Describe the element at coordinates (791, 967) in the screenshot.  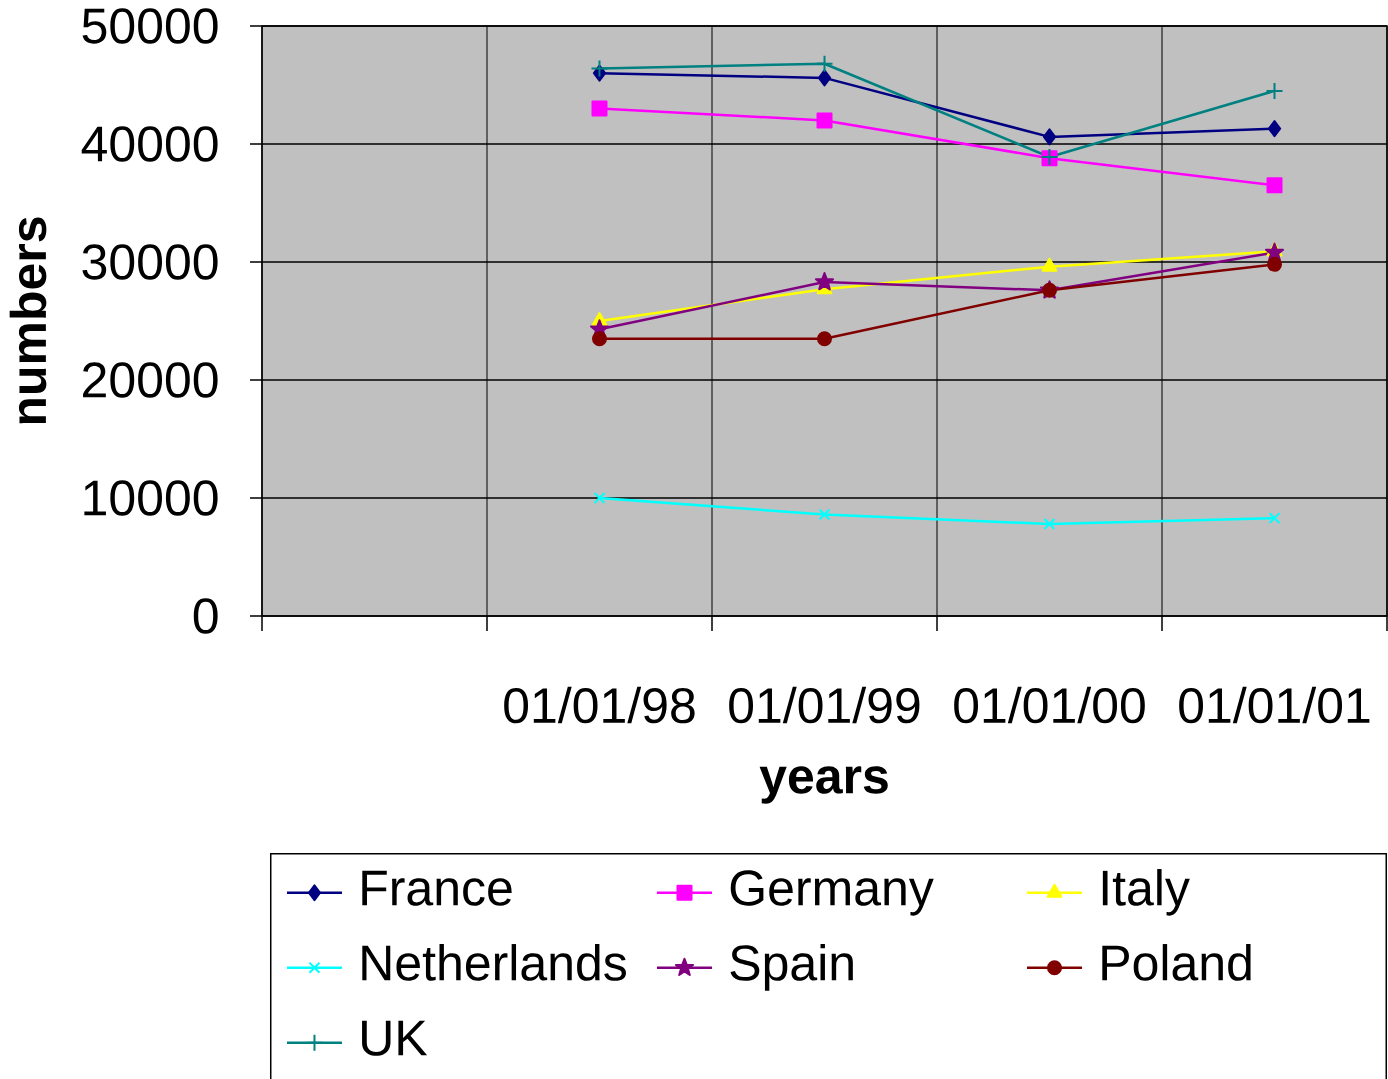
I see `legend-label: Spain` at that location.